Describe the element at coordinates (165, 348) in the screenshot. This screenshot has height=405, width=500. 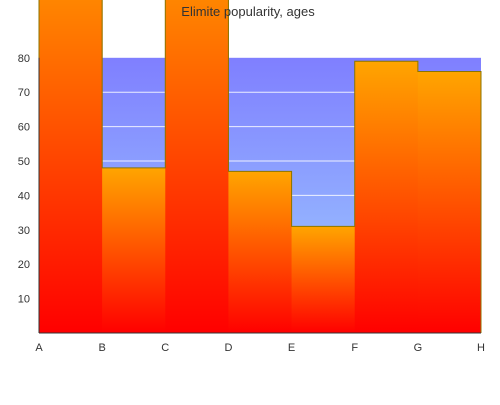
I see `x-tick-label: C` at that location.